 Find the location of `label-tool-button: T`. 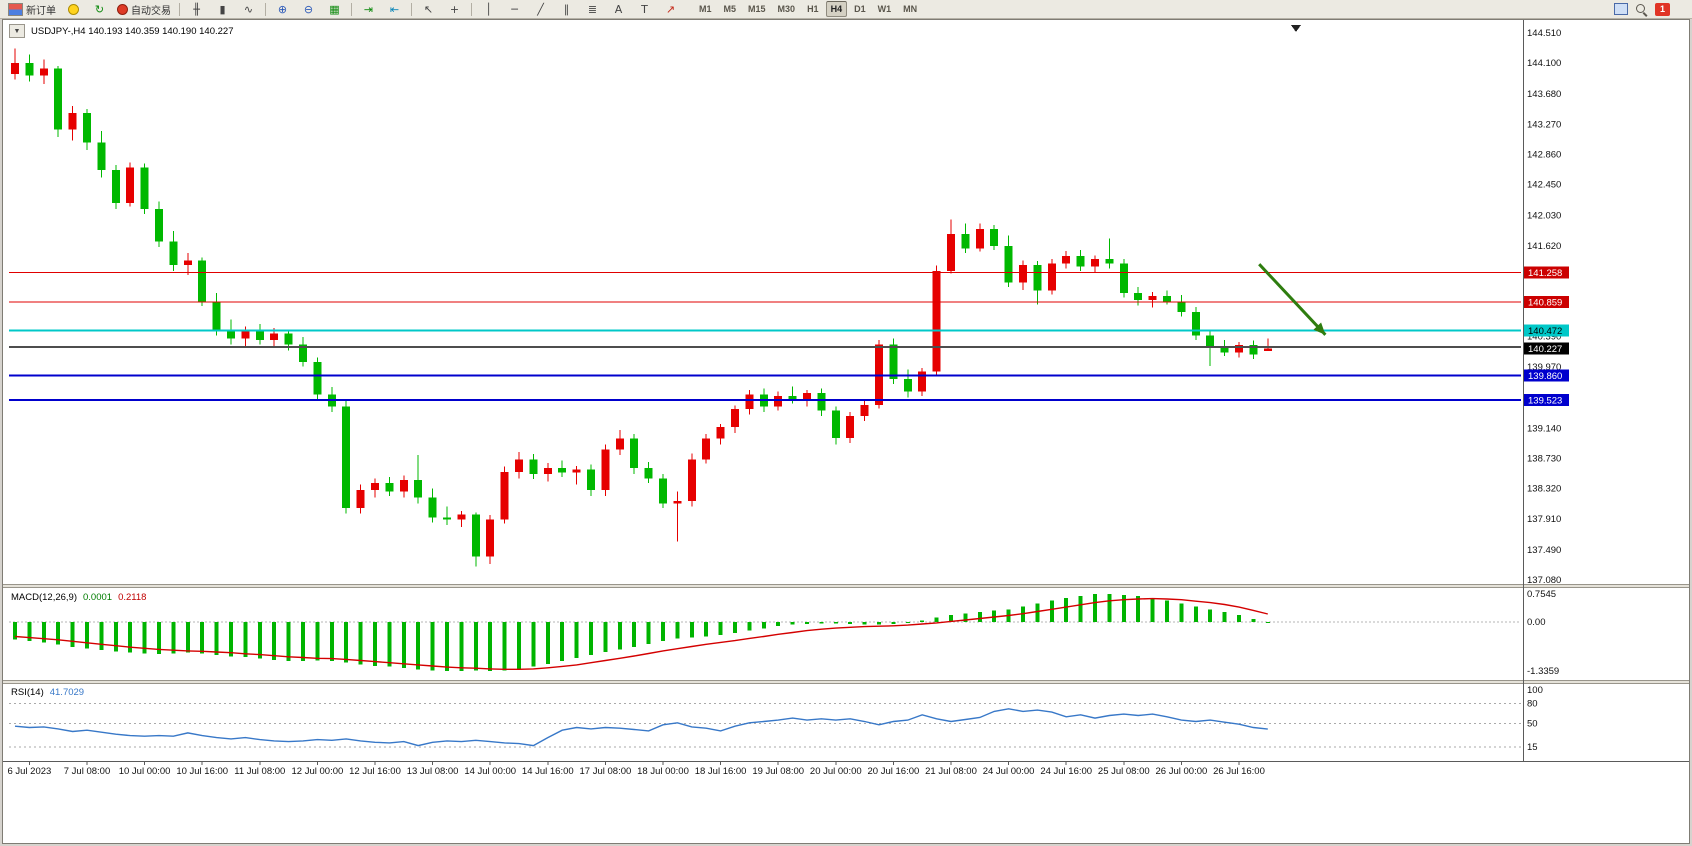

label-tool-button: T is located at coordinates (644, 9).